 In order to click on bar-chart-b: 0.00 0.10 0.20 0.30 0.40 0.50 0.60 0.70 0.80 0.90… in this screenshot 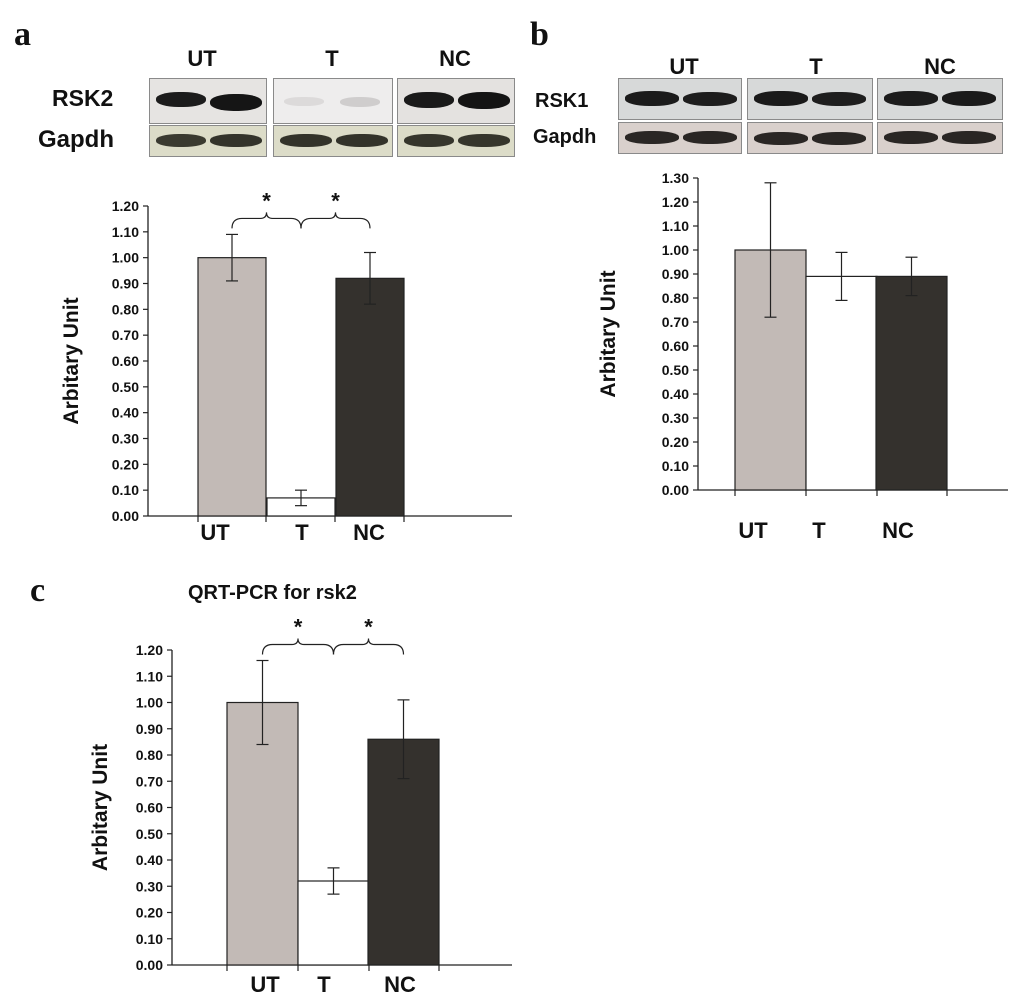, I will do `click(802, 356)`.